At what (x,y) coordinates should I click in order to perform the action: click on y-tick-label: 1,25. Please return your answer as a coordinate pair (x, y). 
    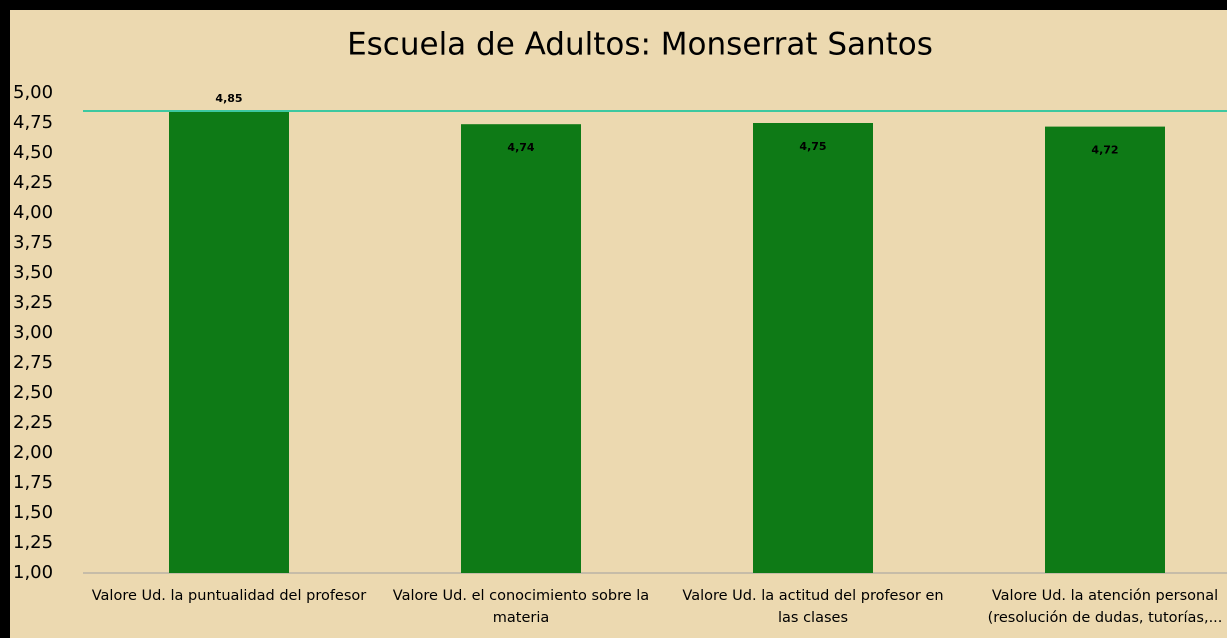
    Looking at the image, I should click on (33, 542).